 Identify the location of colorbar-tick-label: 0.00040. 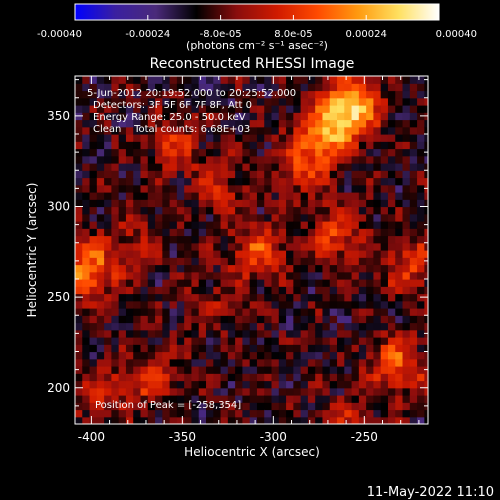
(456, 34).